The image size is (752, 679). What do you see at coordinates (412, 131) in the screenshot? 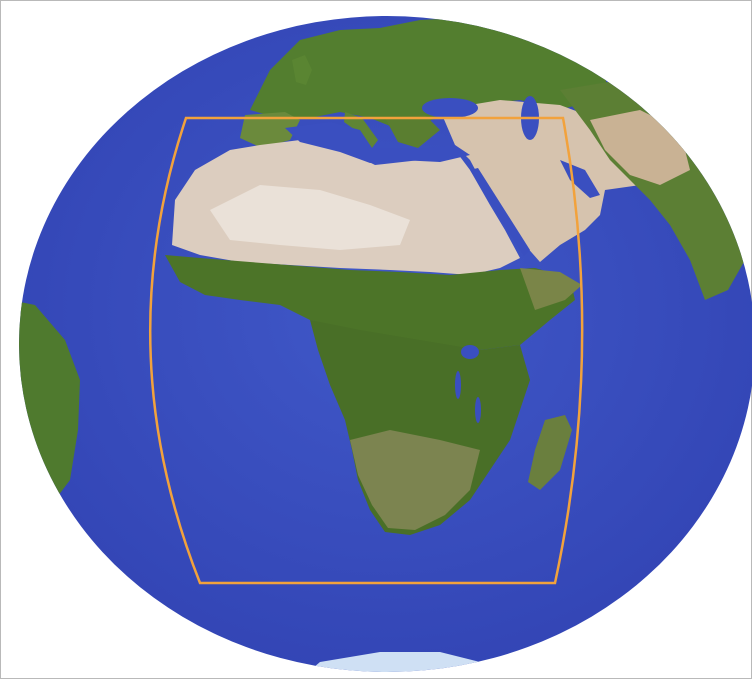
I see `land-balkans` at bounding box center [412, 131].